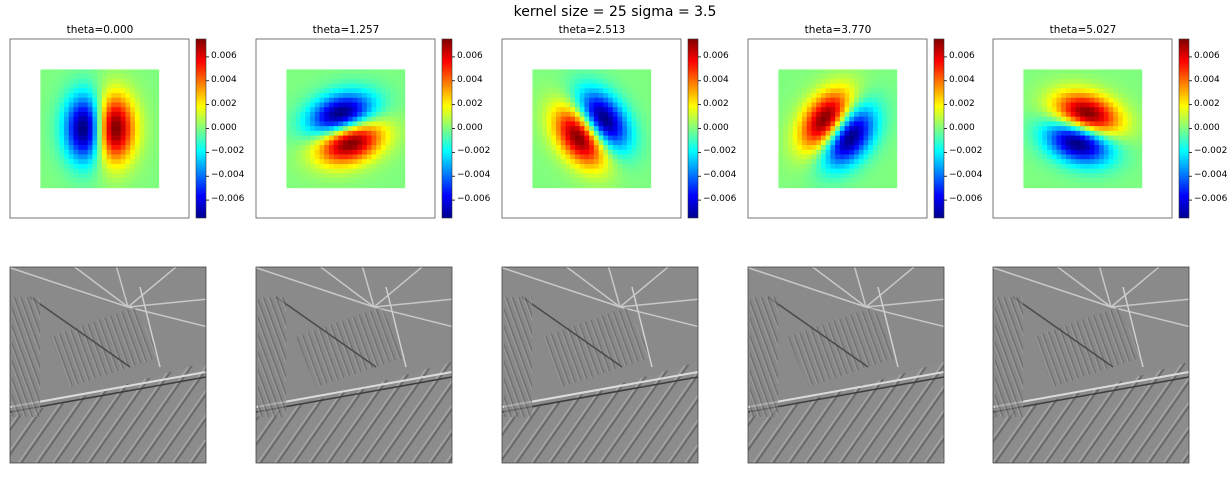  I want to click on heatmap-frame, so click(99, 128).